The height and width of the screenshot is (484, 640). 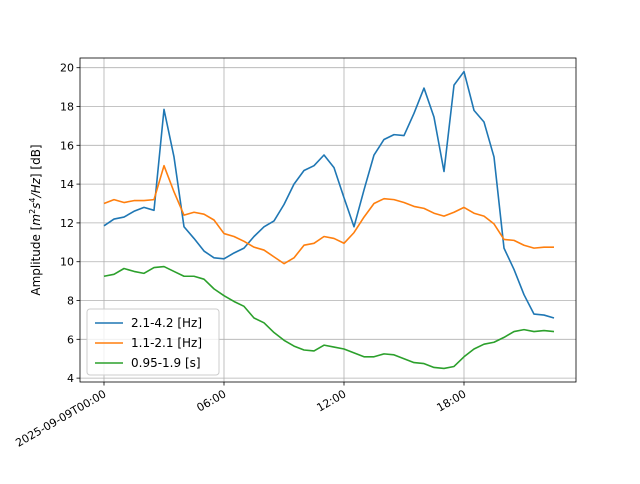 I want to click on y-label-exp1: 2, so click(x=32, y=211).